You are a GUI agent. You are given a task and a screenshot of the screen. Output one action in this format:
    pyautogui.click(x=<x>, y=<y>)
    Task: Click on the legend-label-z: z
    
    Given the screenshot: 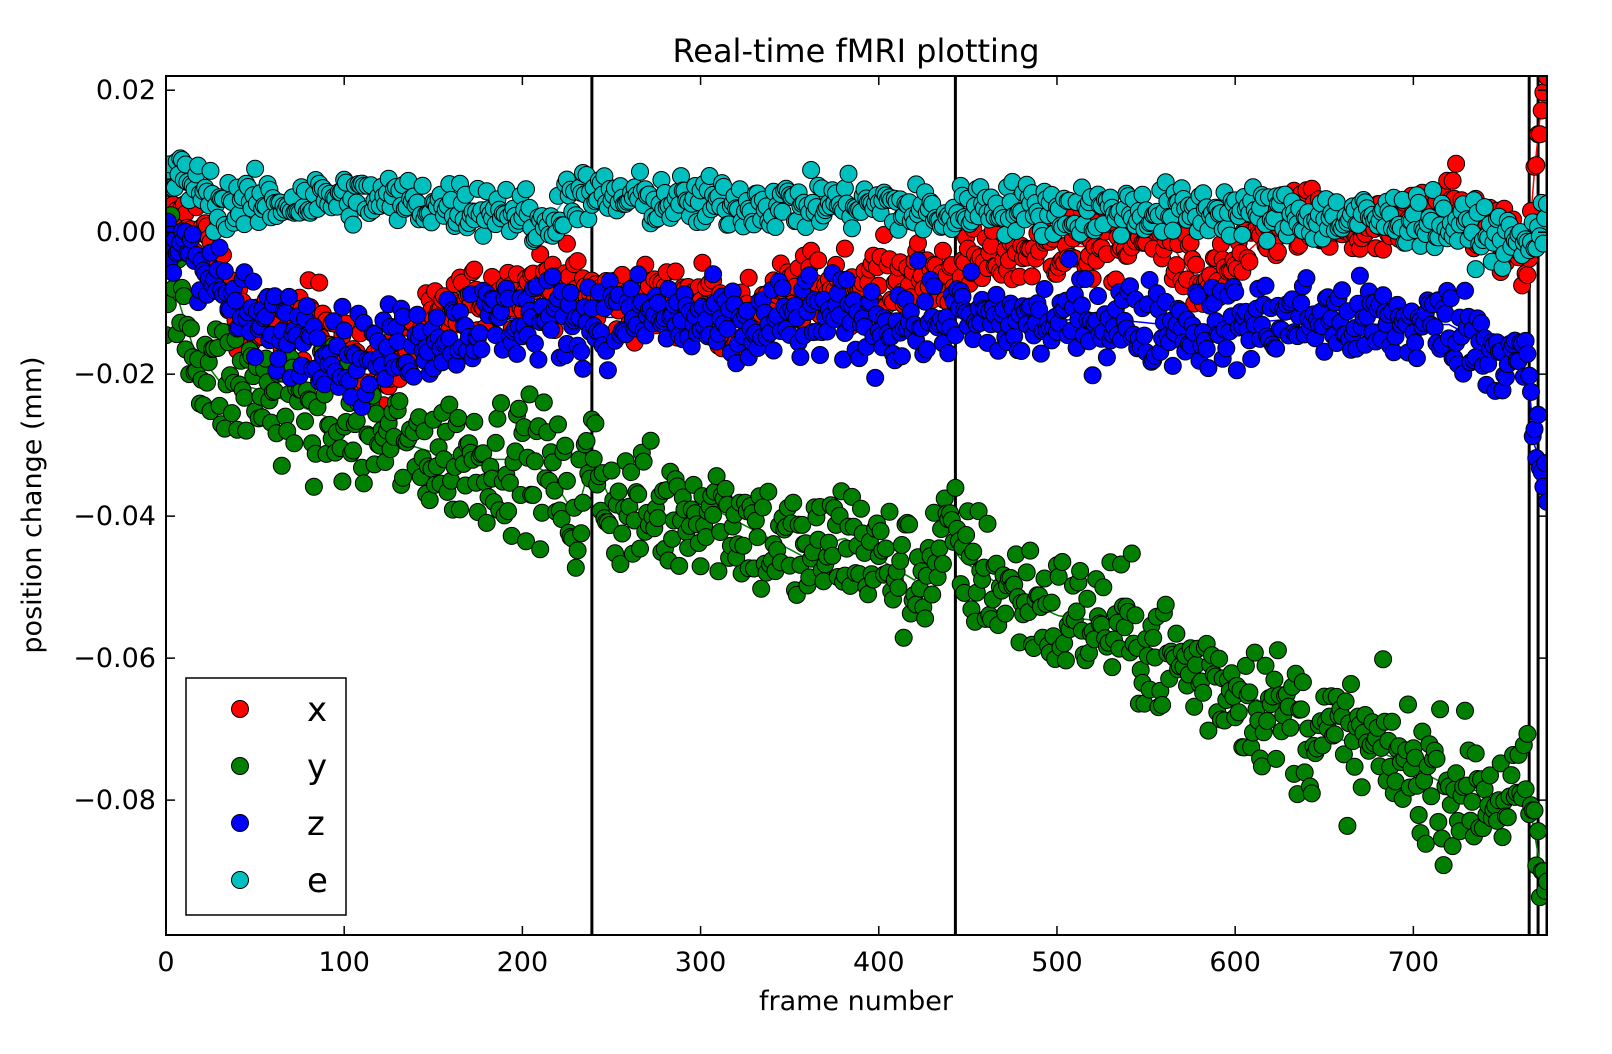 What is the action you would take?
    pyautogui.click(x=316, y=824)
    